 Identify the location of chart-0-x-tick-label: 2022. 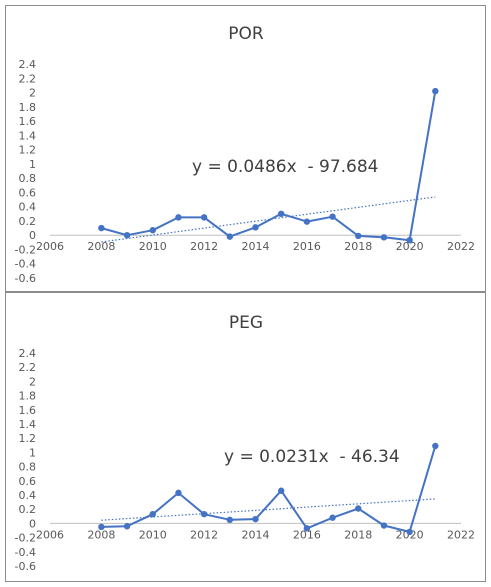
(461, 246).